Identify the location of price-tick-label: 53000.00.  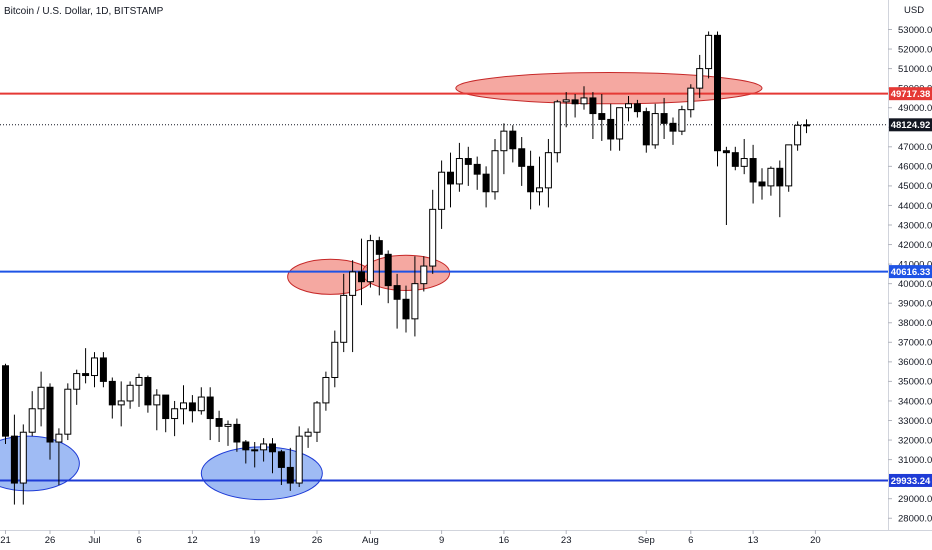
(915, 30).